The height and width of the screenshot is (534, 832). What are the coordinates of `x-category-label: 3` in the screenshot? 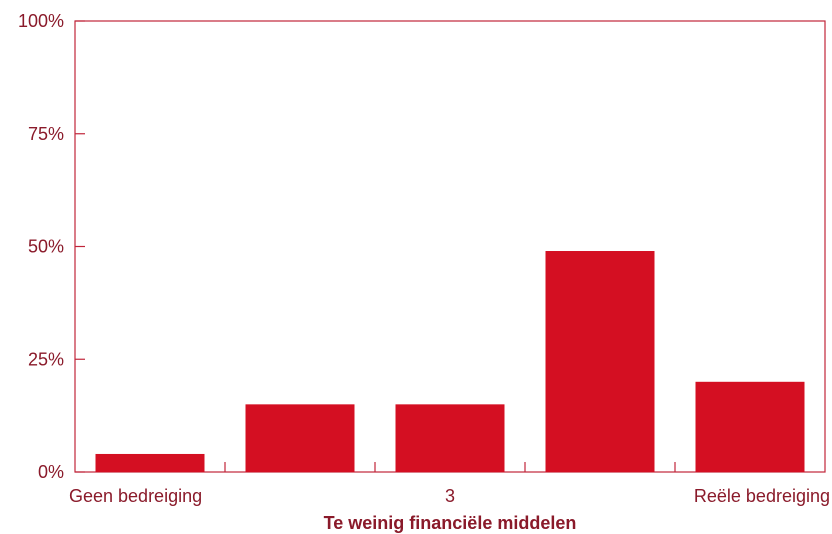 It's located at (450, 496).